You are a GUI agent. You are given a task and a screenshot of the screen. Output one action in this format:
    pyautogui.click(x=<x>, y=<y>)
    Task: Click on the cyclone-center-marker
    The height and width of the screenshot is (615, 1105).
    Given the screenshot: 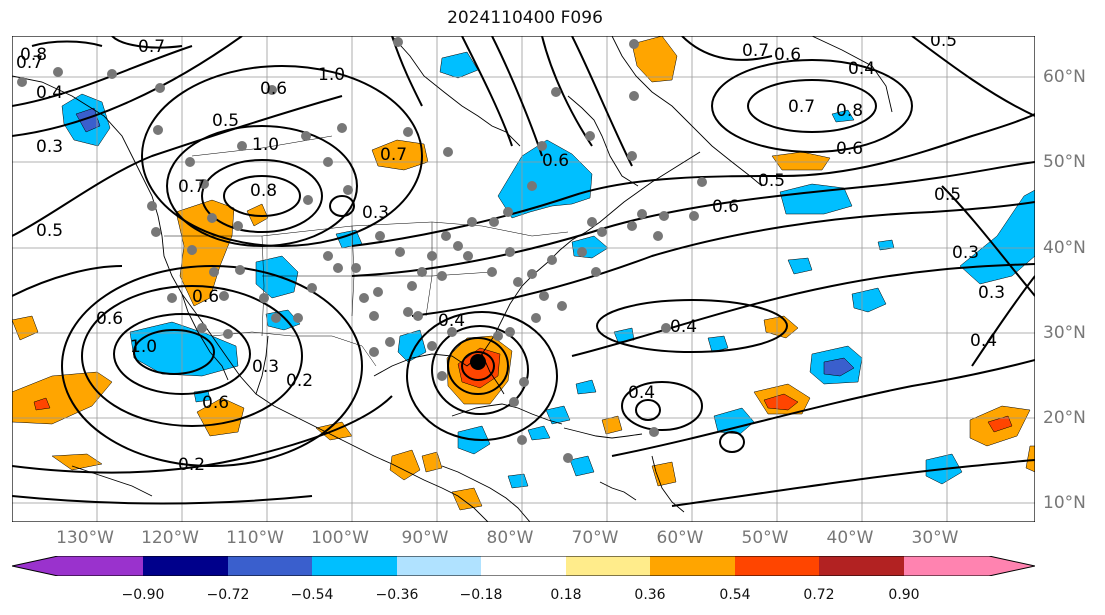 What is the action you would take?
    pyautogui.click(x=478, y=362)
    